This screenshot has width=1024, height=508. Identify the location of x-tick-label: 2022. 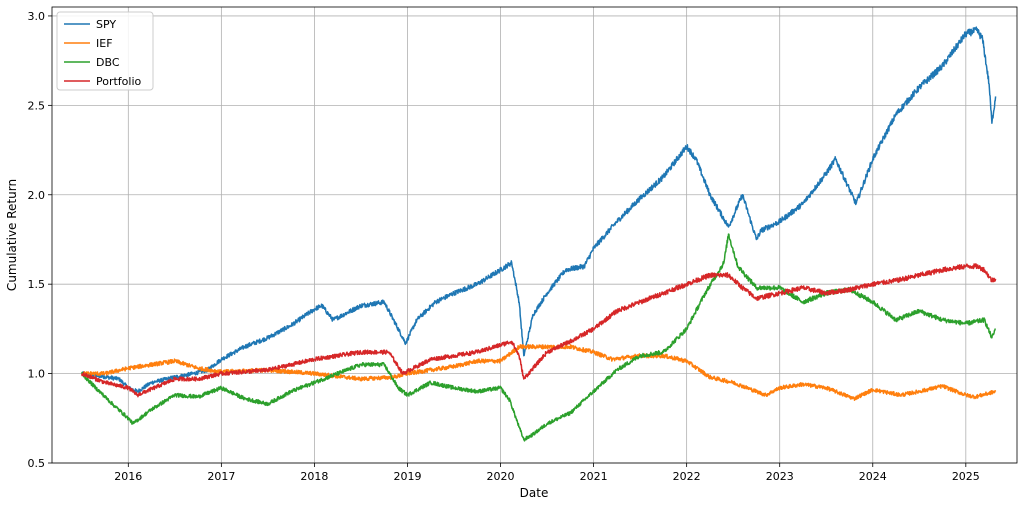
(687, 476).